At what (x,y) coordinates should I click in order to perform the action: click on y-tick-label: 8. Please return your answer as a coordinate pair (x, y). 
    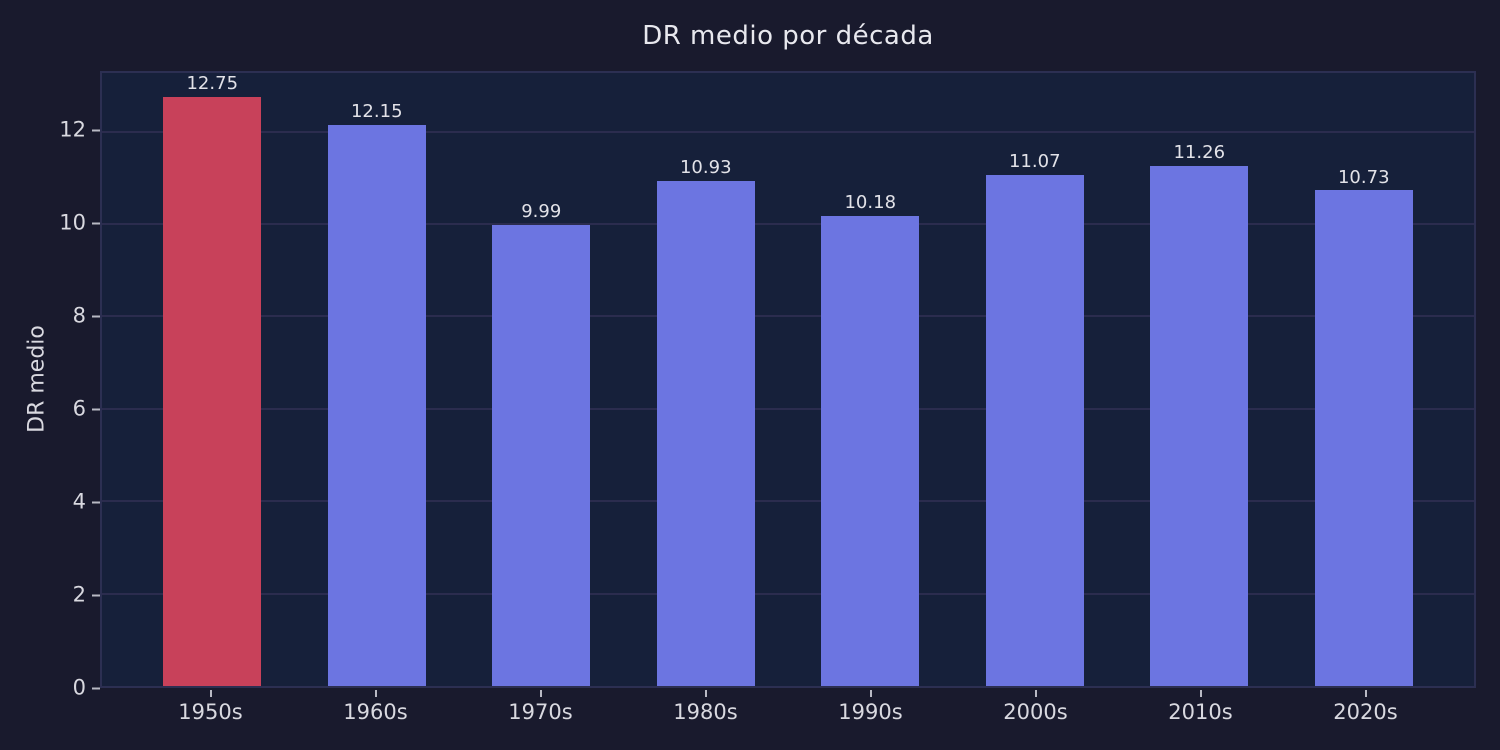
    Looking at the image, I should click on (79, 315).